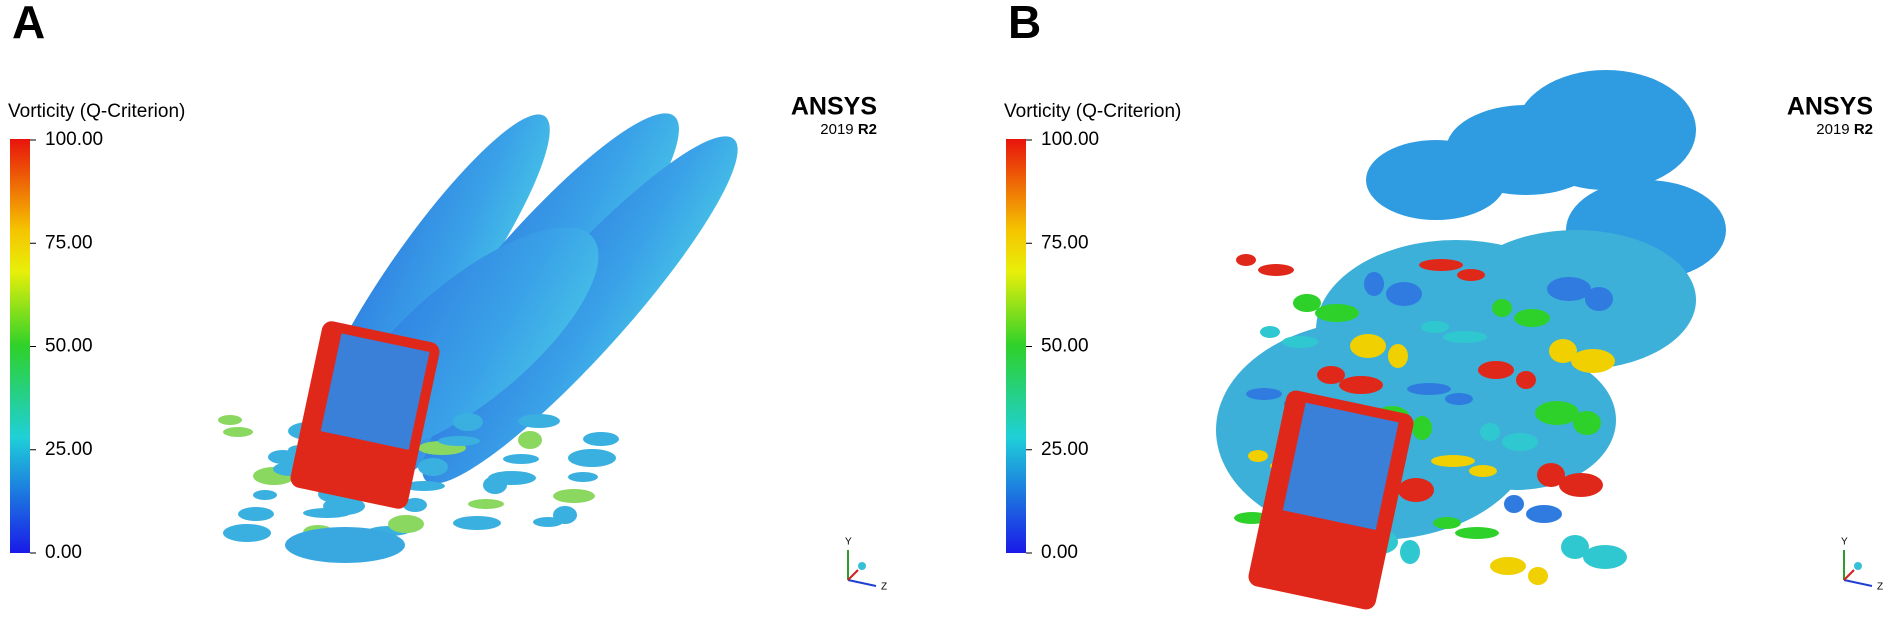  What do you see at coordinates (1832, 129) in the screenshot?
I see `version-year: 2019` at bounding box center [1832, 129].